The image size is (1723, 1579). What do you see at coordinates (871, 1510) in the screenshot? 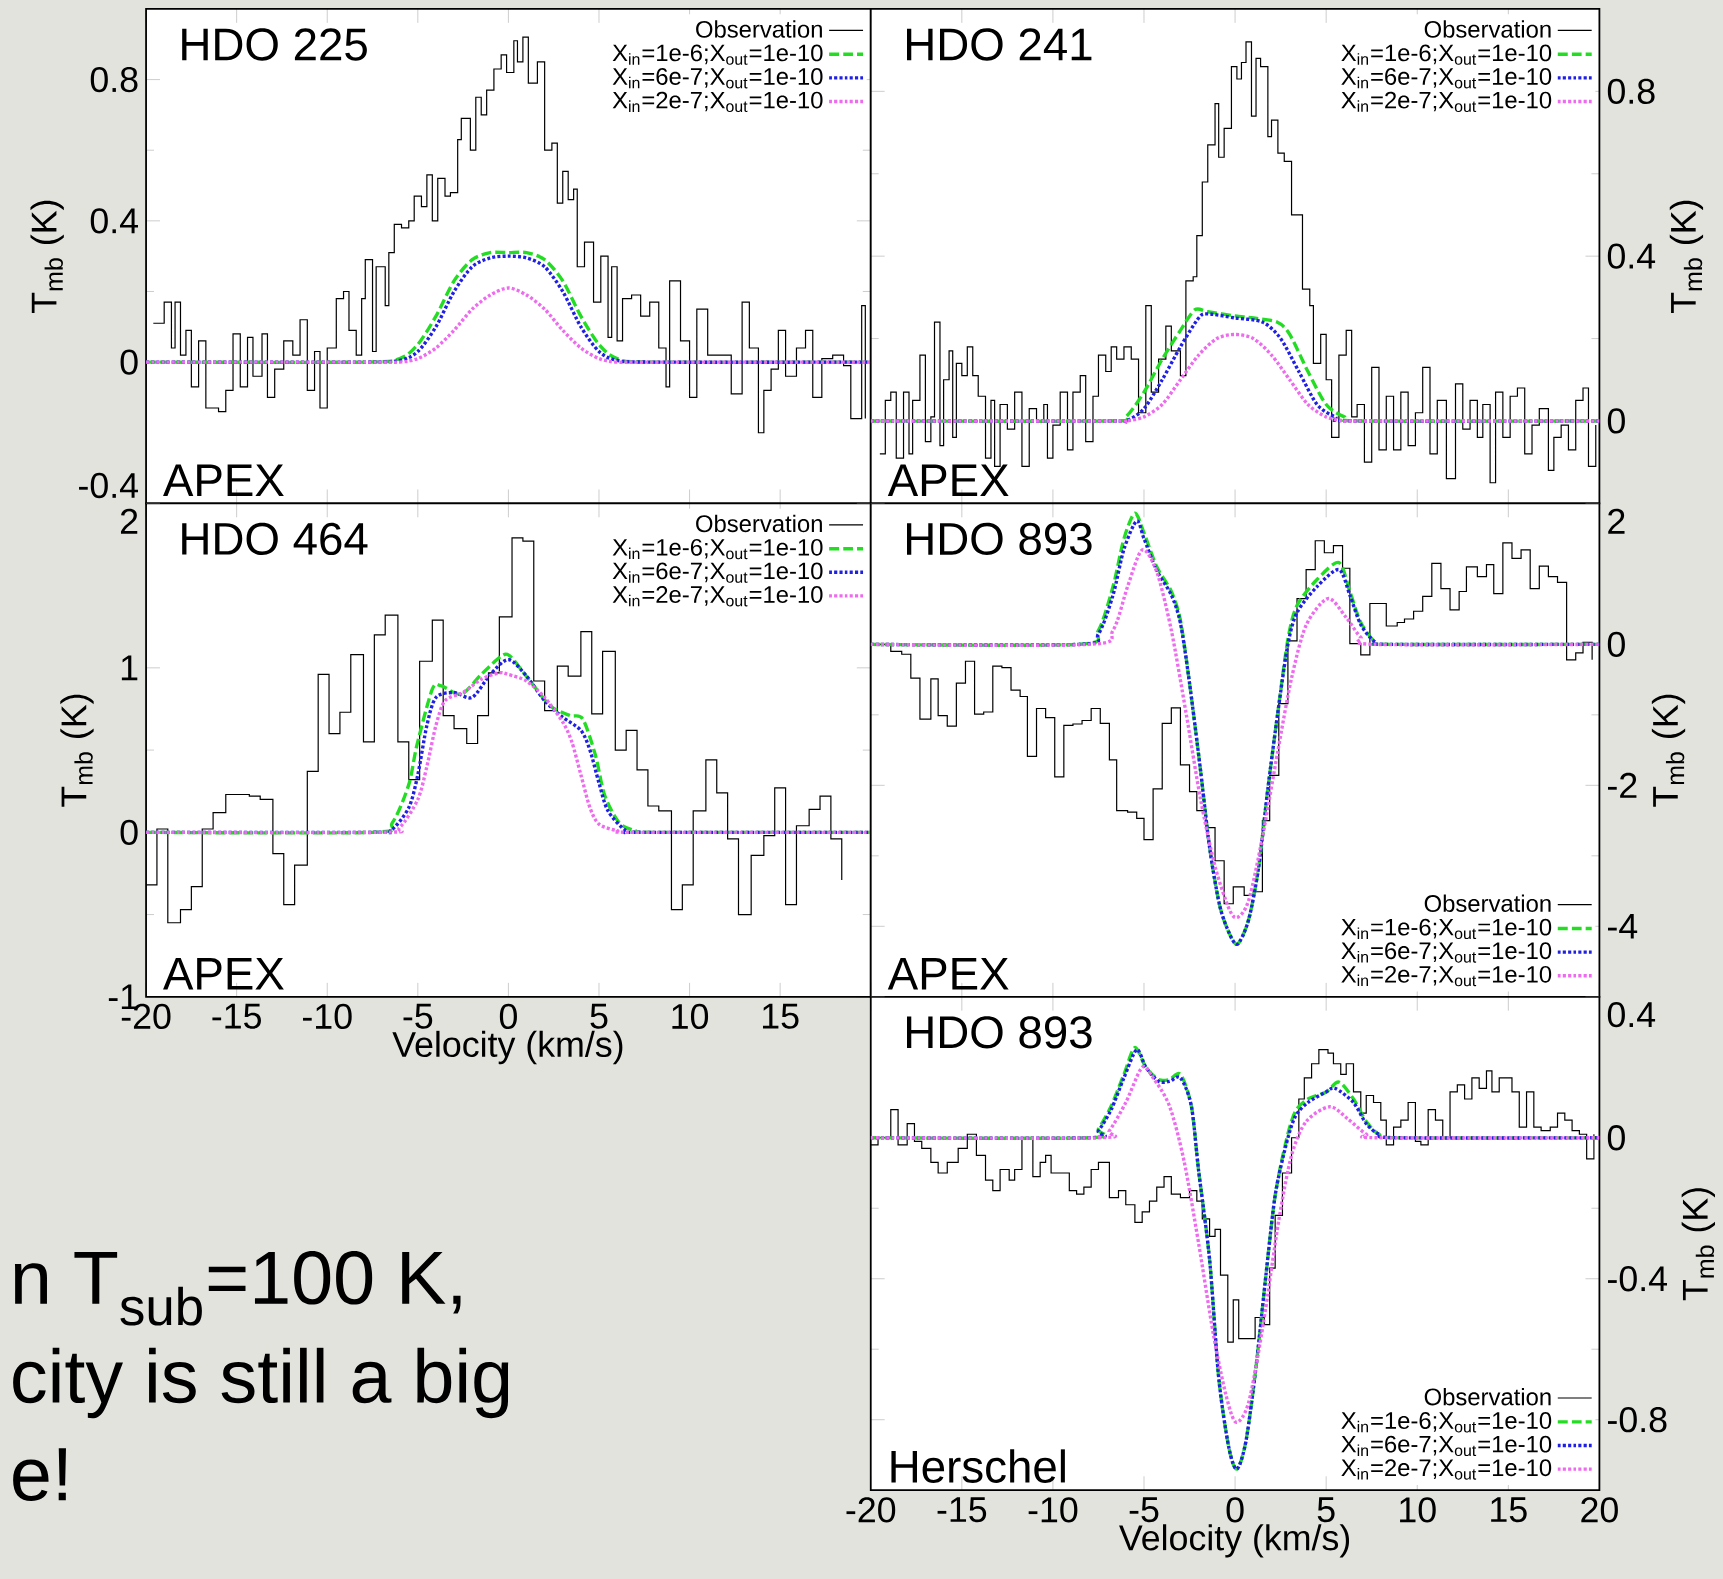
I see `x-tick-label: -20` at bounding box center [871, 1510].